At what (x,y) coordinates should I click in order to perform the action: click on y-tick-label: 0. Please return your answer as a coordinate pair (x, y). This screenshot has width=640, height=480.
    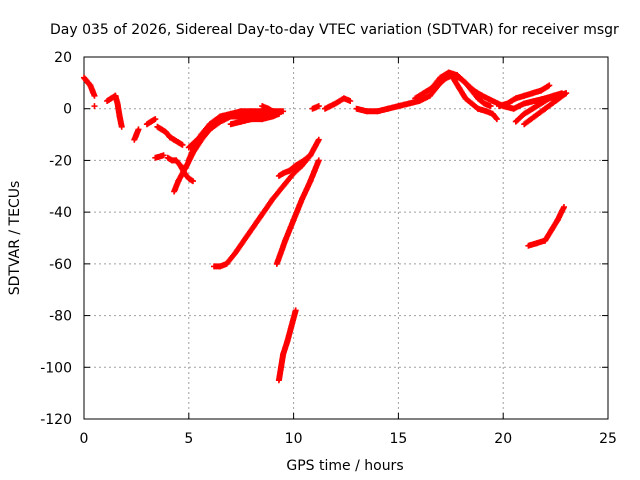
    Looking at the image, I should click on (67, 110).